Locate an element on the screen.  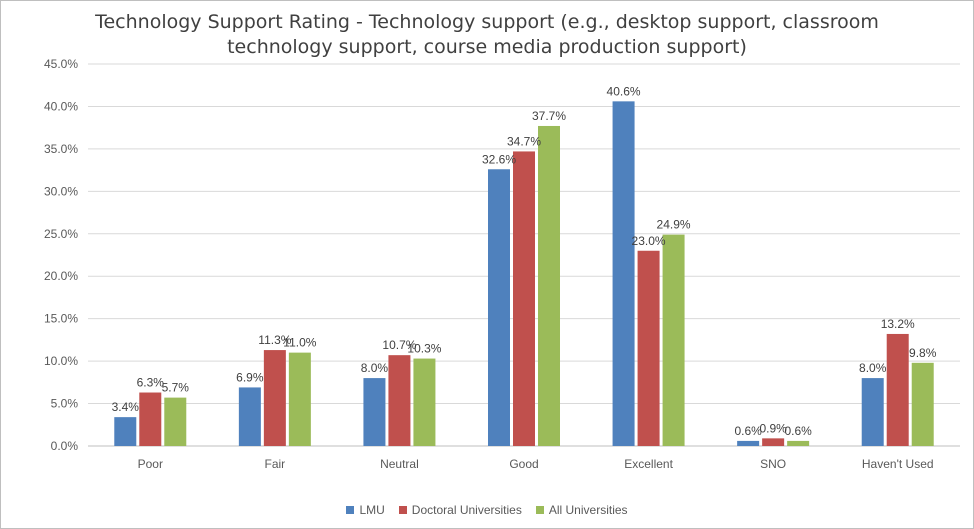
x-tick-label: SNO is located at coordinates (773, 464).